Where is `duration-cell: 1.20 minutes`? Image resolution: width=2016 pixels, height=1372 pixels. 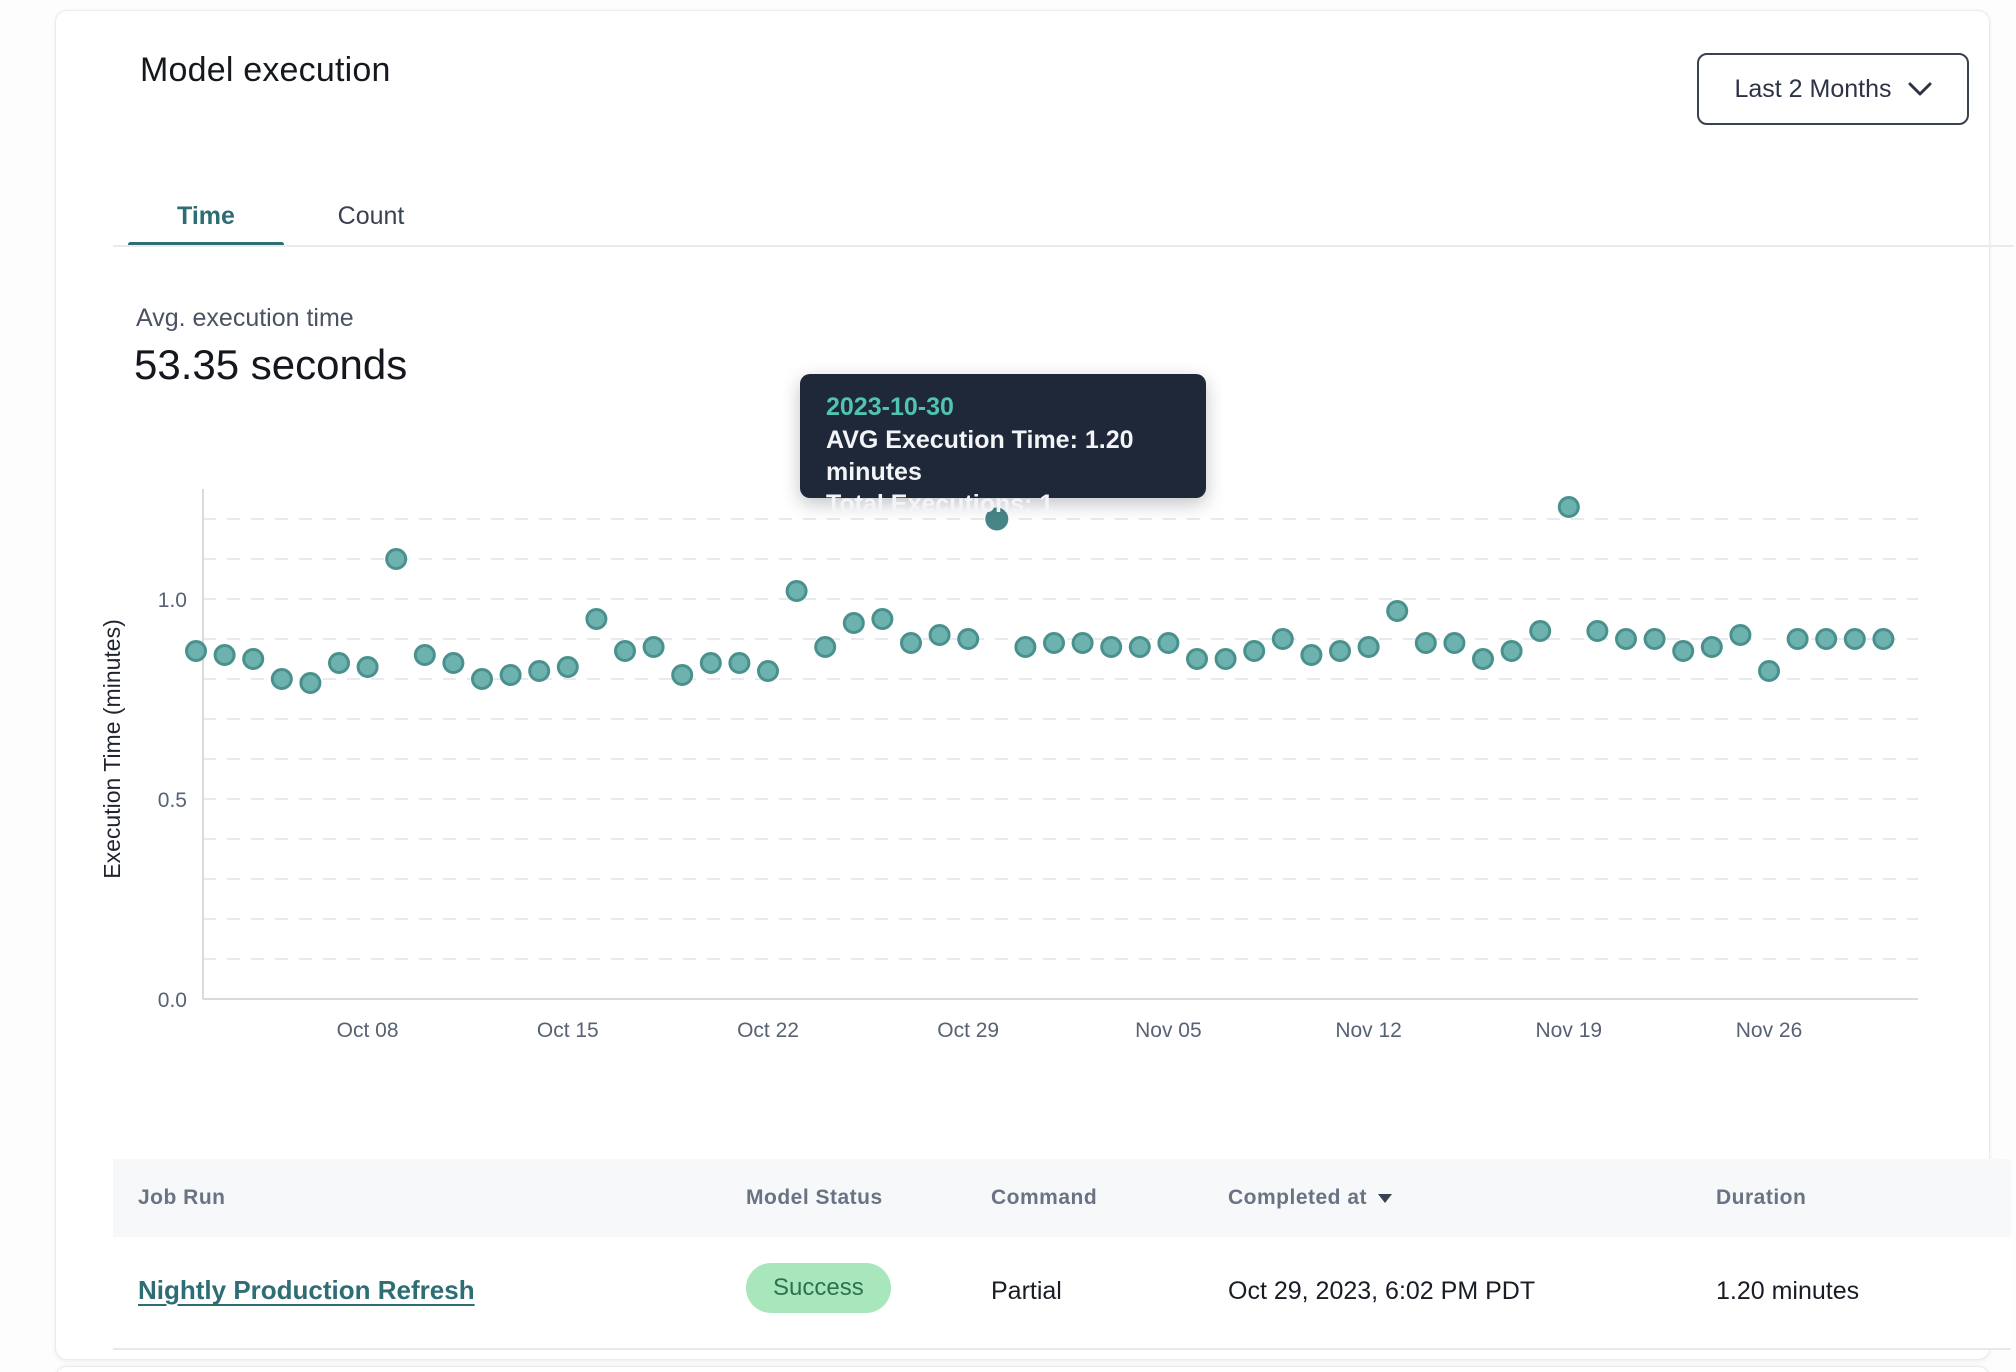
duration-cell: 1.20 minutes is located at coordinates (1788, 1291).